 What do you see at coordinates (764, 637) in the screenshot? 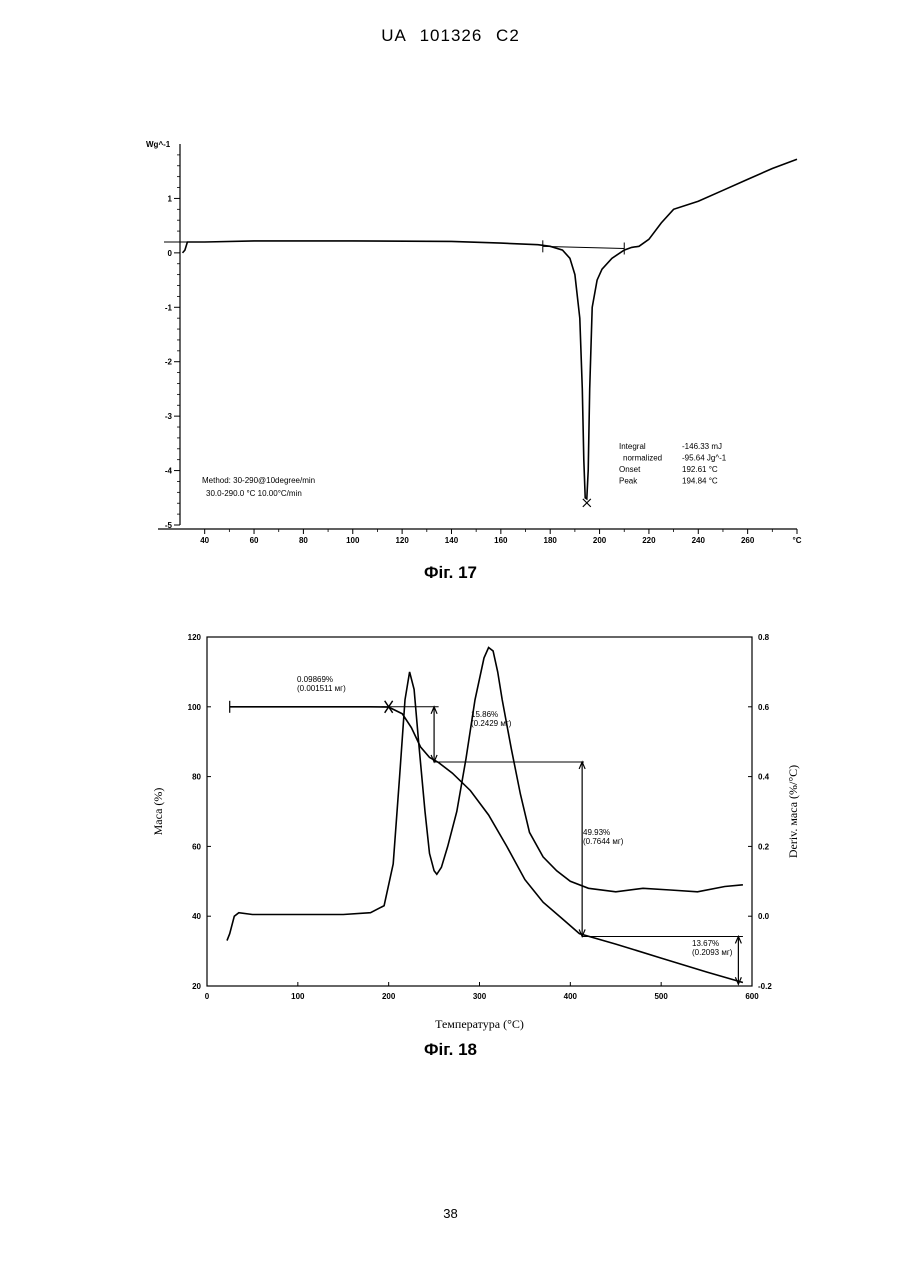
I see `y2-tick-label: 0.8` at bounding box center [764, 637].